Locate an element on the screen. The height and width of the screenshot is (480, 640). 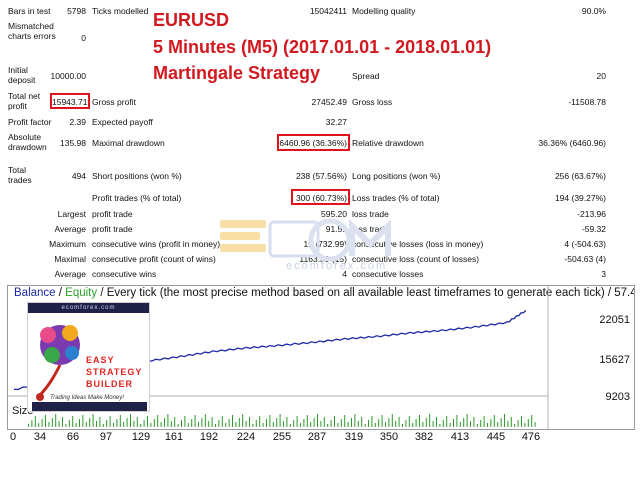
brain-gears-icon is located at coordinates (58, 363).